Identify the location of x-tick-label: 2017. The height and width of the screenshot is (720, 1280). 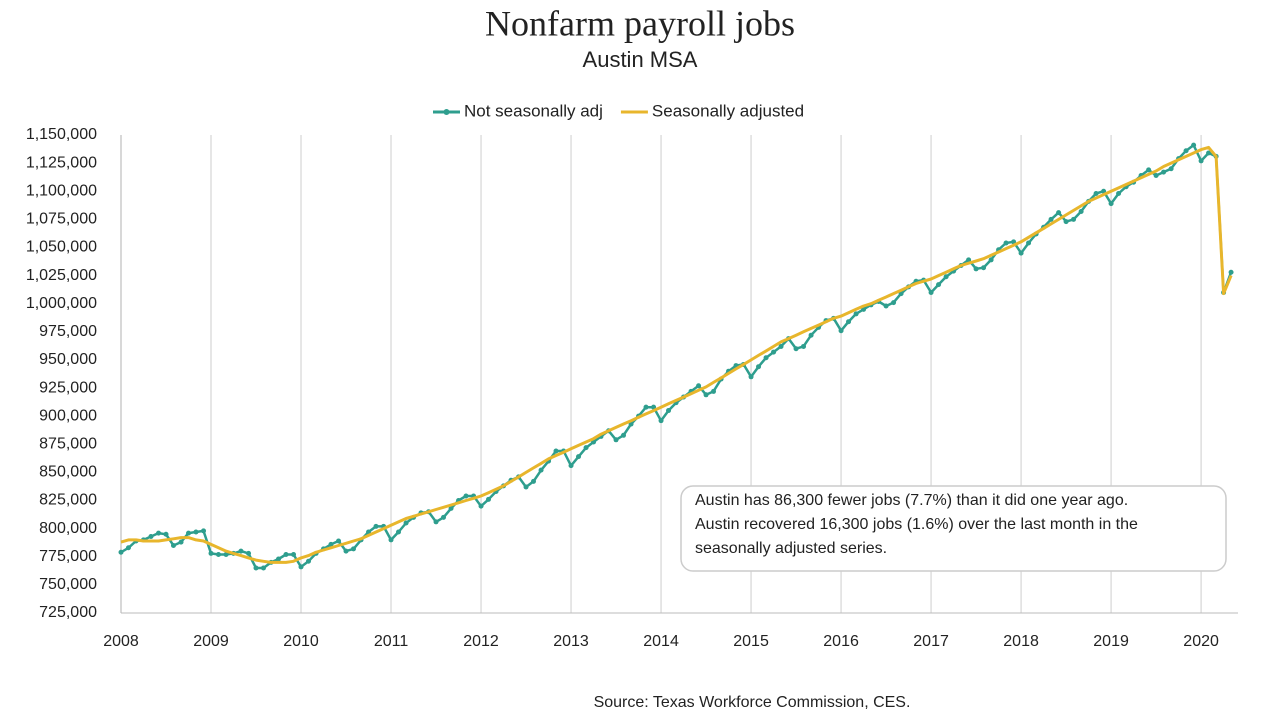
(931, 641).